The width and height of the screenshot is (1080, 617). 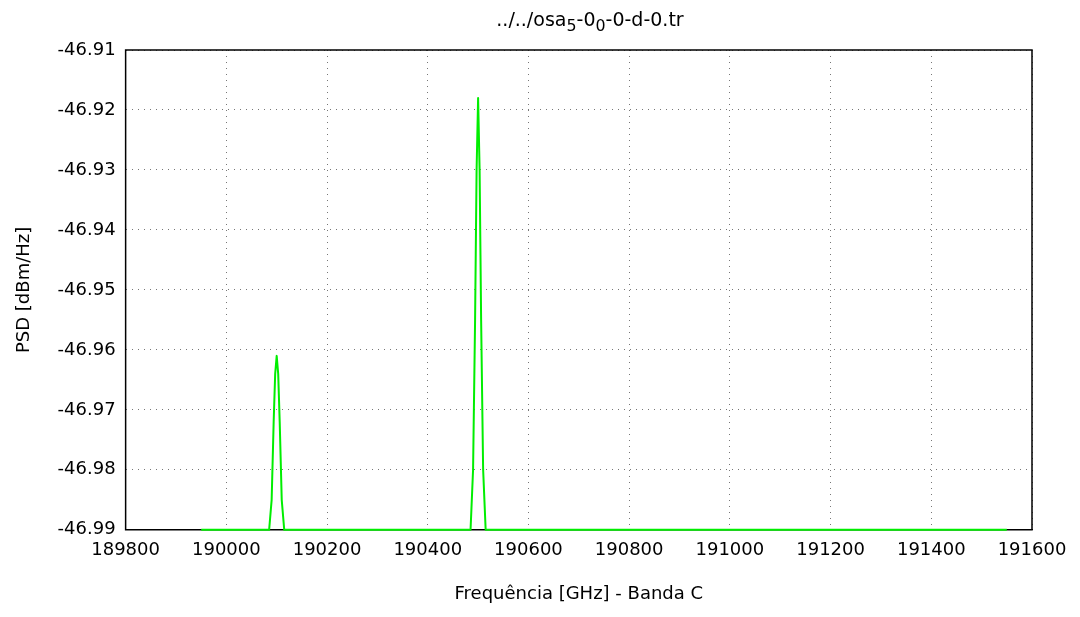 I want to click on y-axis-title: PSD [dBm/Hz], so click(x=23, y=290).